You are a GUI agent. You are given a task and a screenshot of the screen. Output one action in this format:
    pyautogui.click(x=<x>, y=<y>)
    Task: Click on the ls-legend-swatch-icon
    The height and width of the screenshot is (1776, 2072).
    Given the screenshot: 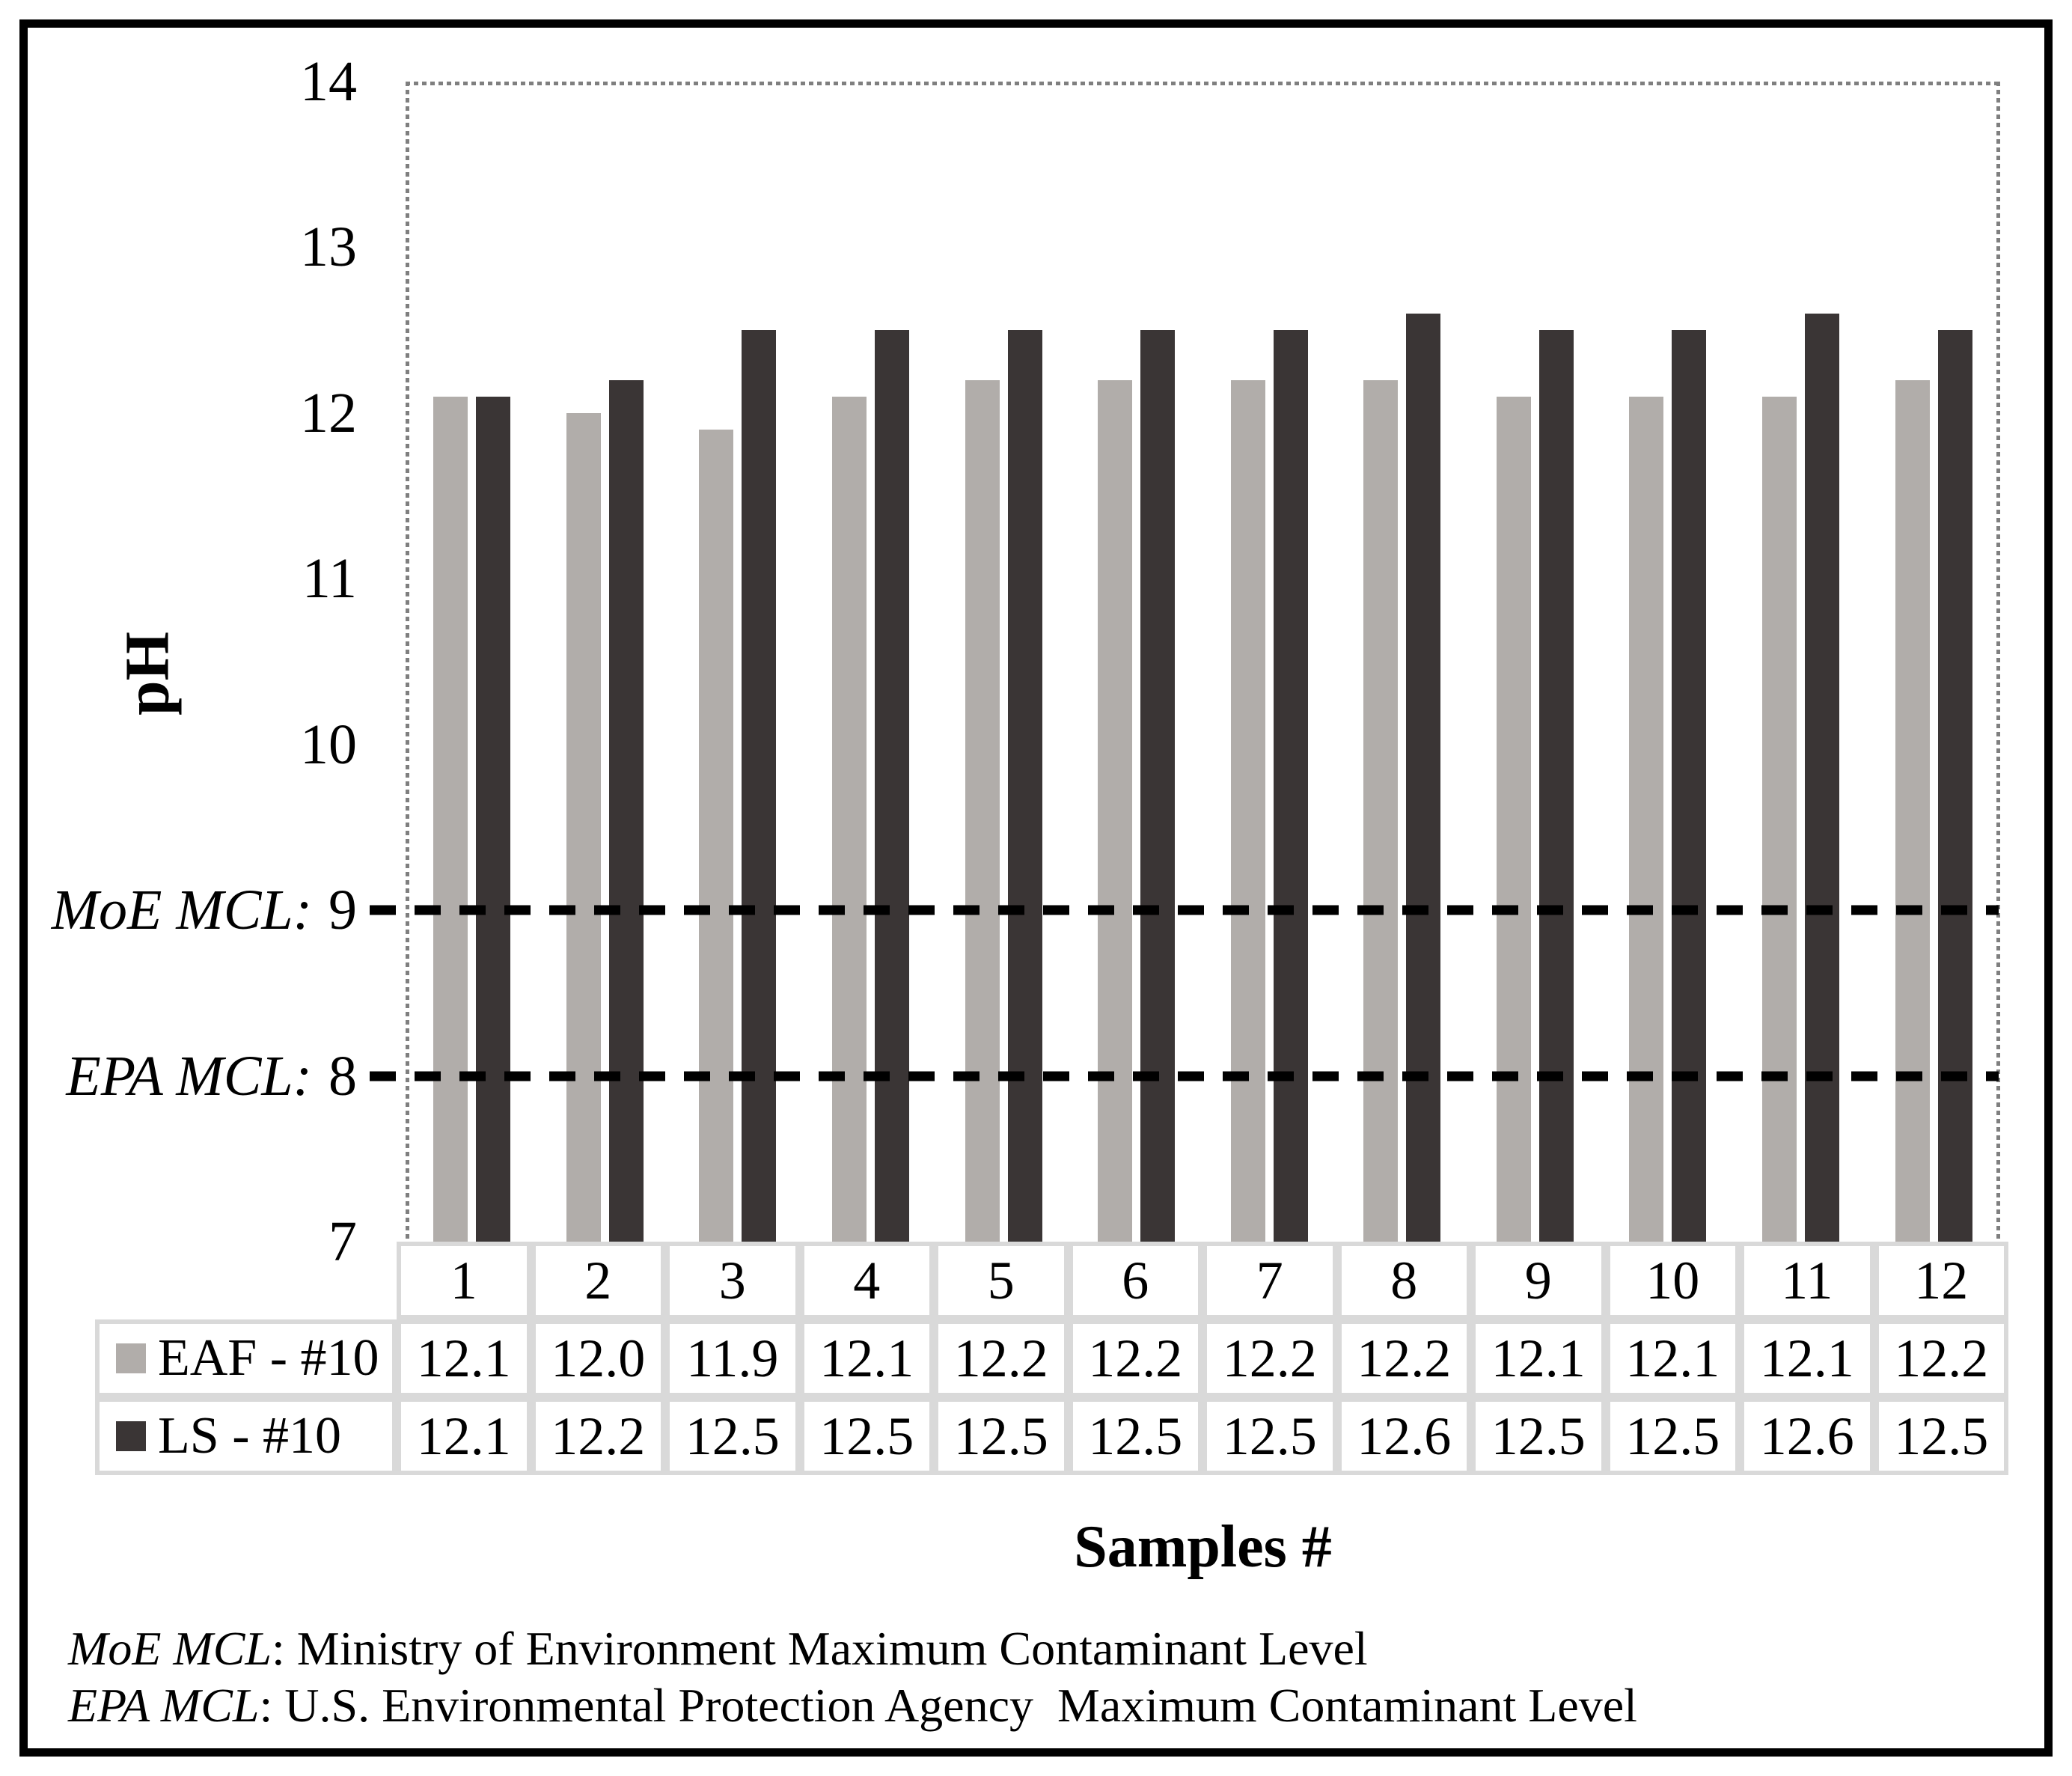 What is the action you would take?
    pyautogui.click(x=131, y=1436)
    